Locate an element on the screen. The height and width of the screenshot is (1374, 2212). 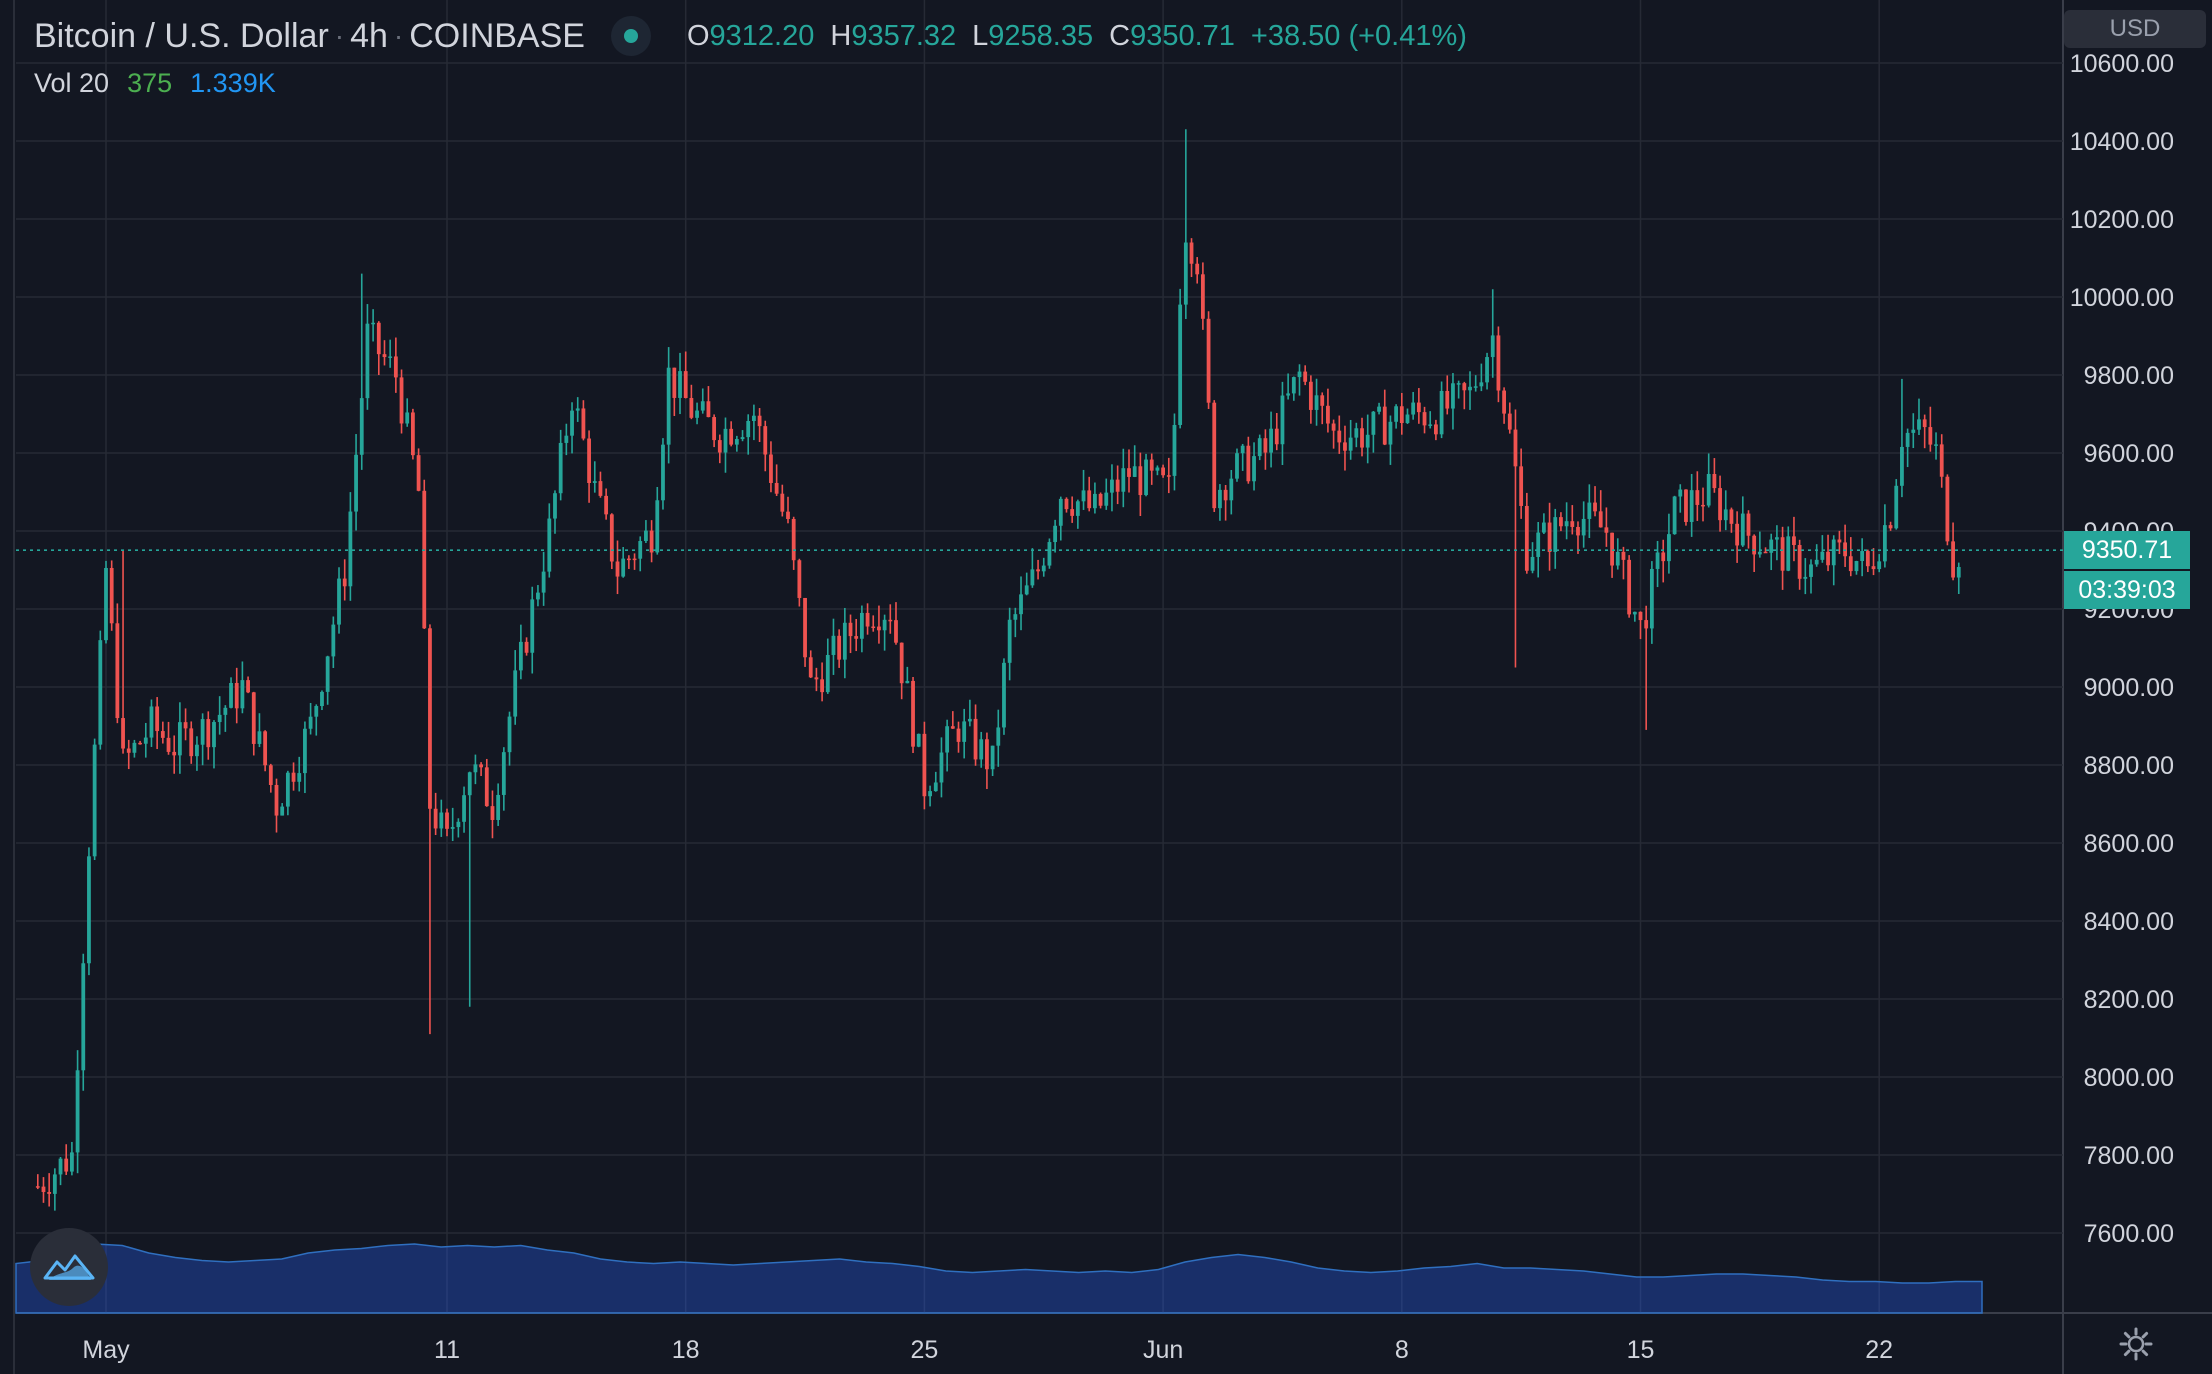
last-price-tag: 9350.71 is located at coordinates (2127, 550).